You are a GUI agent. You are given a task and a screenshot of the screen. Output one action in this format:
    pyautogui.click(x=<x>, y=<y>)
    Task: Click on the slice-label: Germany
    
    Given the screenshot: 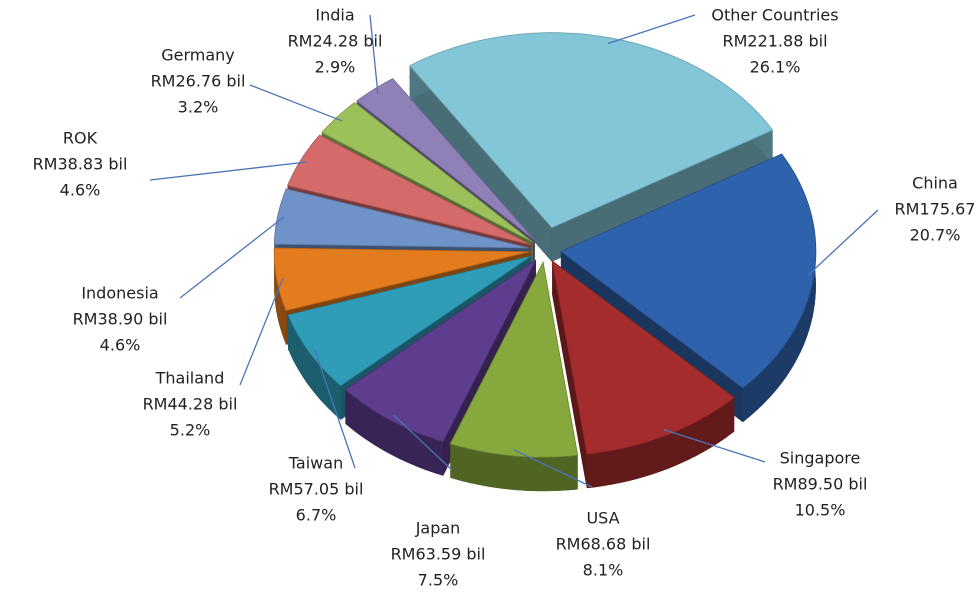 What is the action you would take?
    pyautogui.click(x=198, y=55)
    